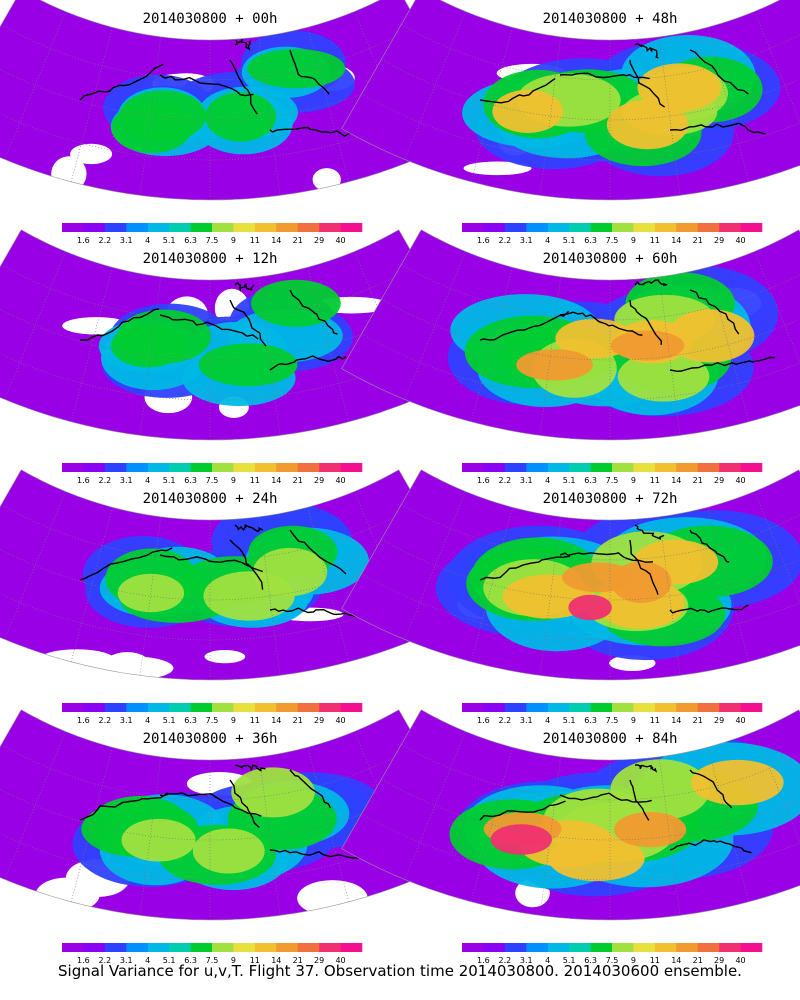 The height and width of the screenshot is (1000, 800). I want to click on colorbar-label: 9, so click(233, 960).